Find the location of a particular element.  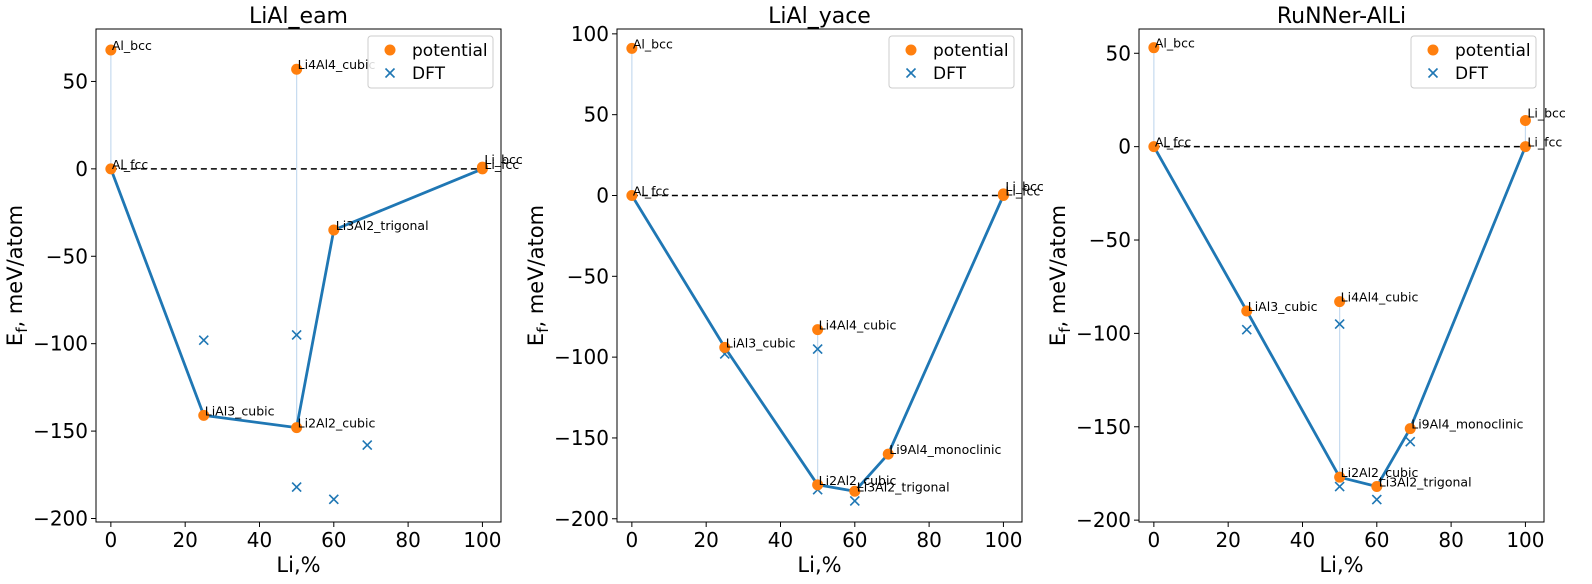

chart-title: LiAl_eam is located at coordinates (298, 16).